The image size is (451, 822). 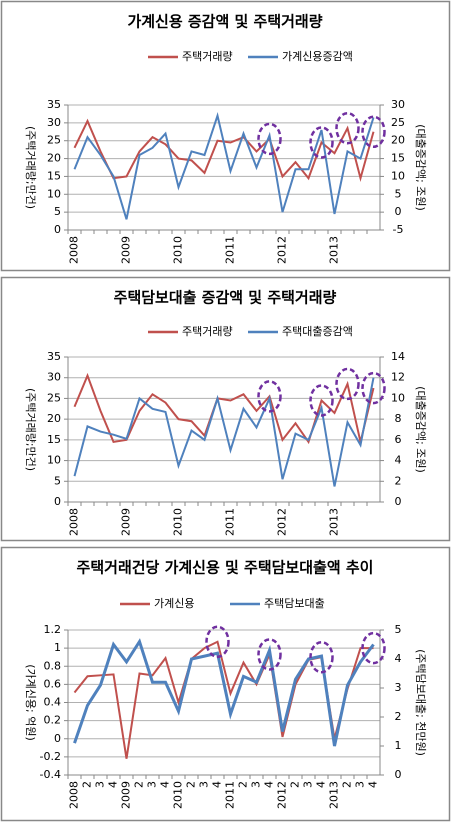 What do you see at coordinates (398, 480) in the screenshot?
I see `y2-tick-label: 2` at bounding box center [398, 480].